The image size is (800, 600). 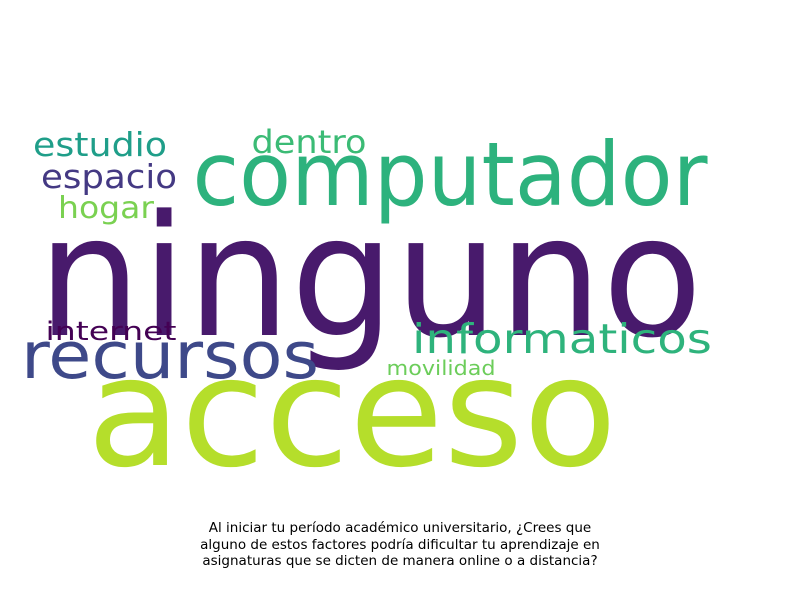 What do you see at coordinates (100, 144) in the screenshot?
I see `word-estudio: estudio` at bounding box center [100, 144].